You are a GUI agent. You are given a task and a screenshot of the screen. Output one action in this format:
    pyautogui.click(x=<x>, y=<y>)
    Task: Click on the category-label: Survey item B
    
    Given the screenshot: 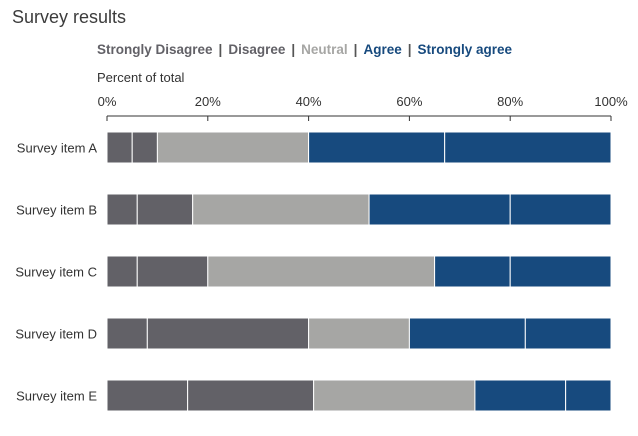 What is the action you would take?
    pyautogui.click(x=56, y=210)
    